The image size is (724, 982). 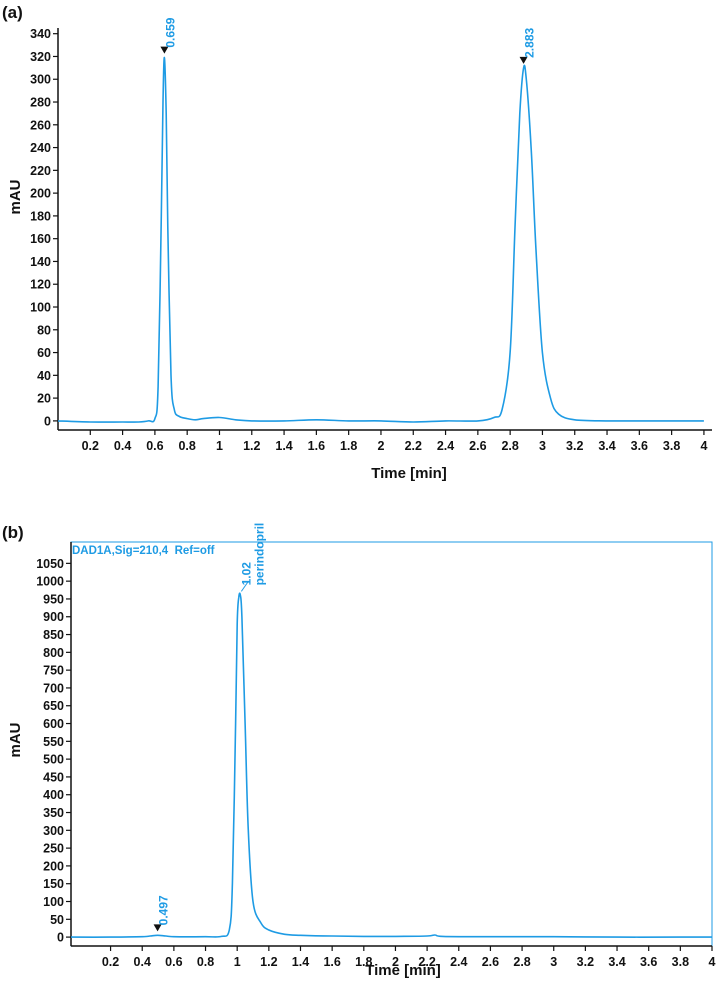 I want to click on chart-b-x-tick-label: 0.6, so click(x=173, y=962).